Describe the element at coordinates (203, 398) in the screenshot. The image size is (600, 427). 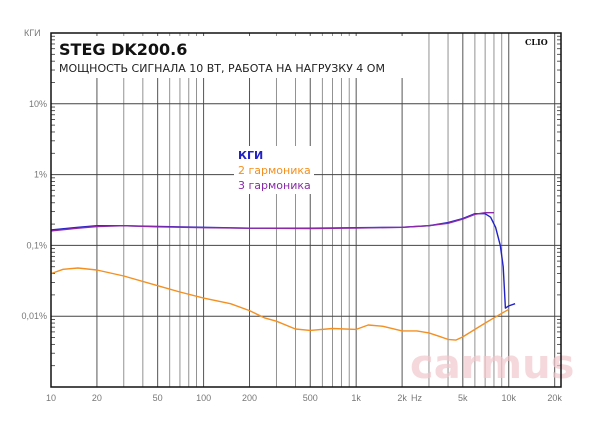
I see `x-tick-label: 100` at that location.